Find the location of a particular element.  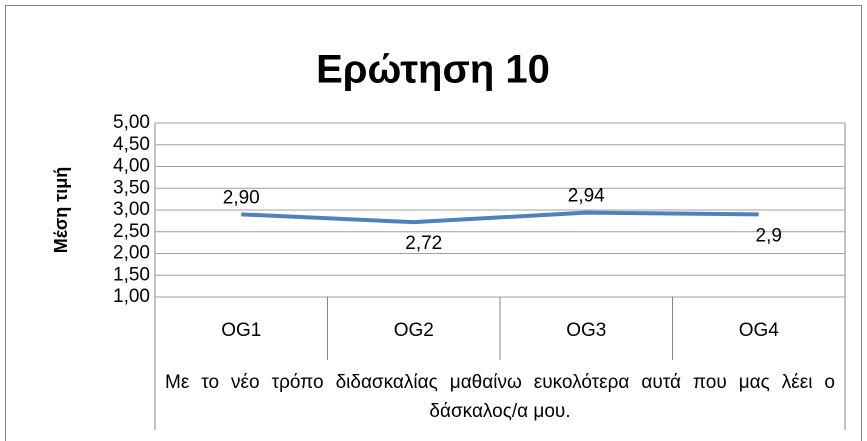

data-label: 2,94 is located at coordinates (586, 196).